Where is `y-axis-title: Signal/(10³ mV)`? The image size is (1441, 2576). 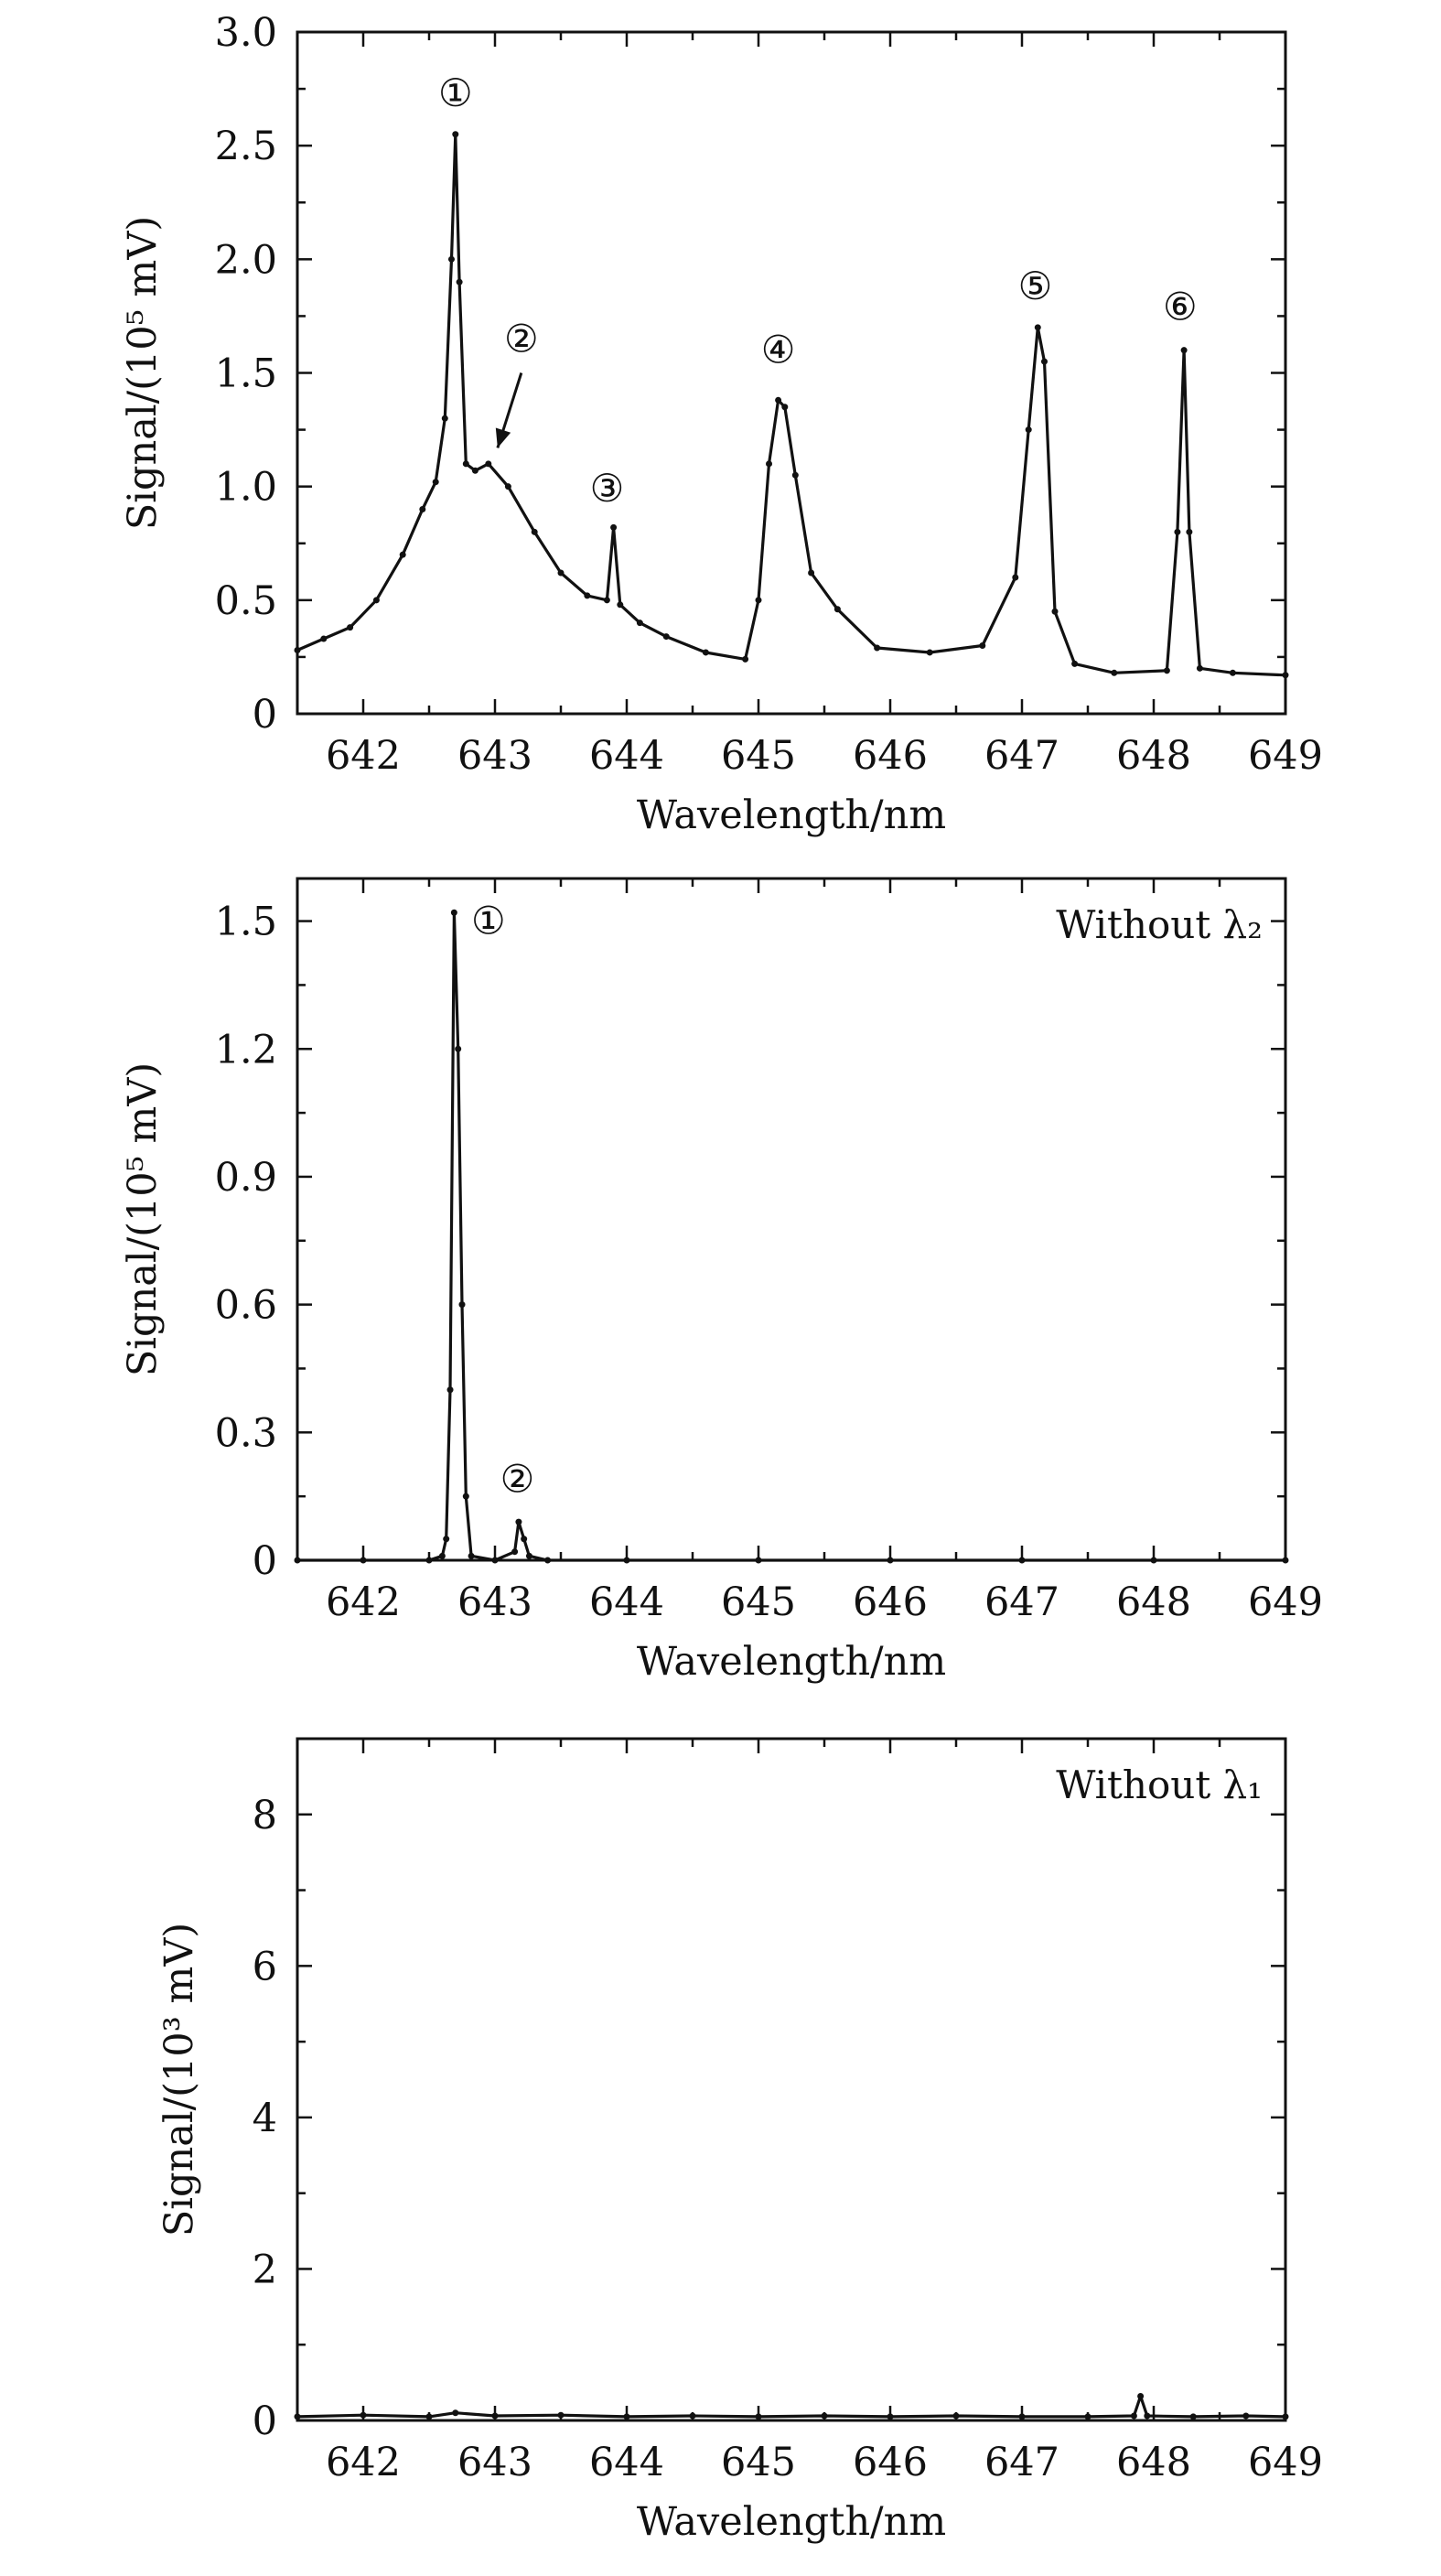
y-axis-title: Signal/(10³ mV) is located at coordinates (179, 2079).